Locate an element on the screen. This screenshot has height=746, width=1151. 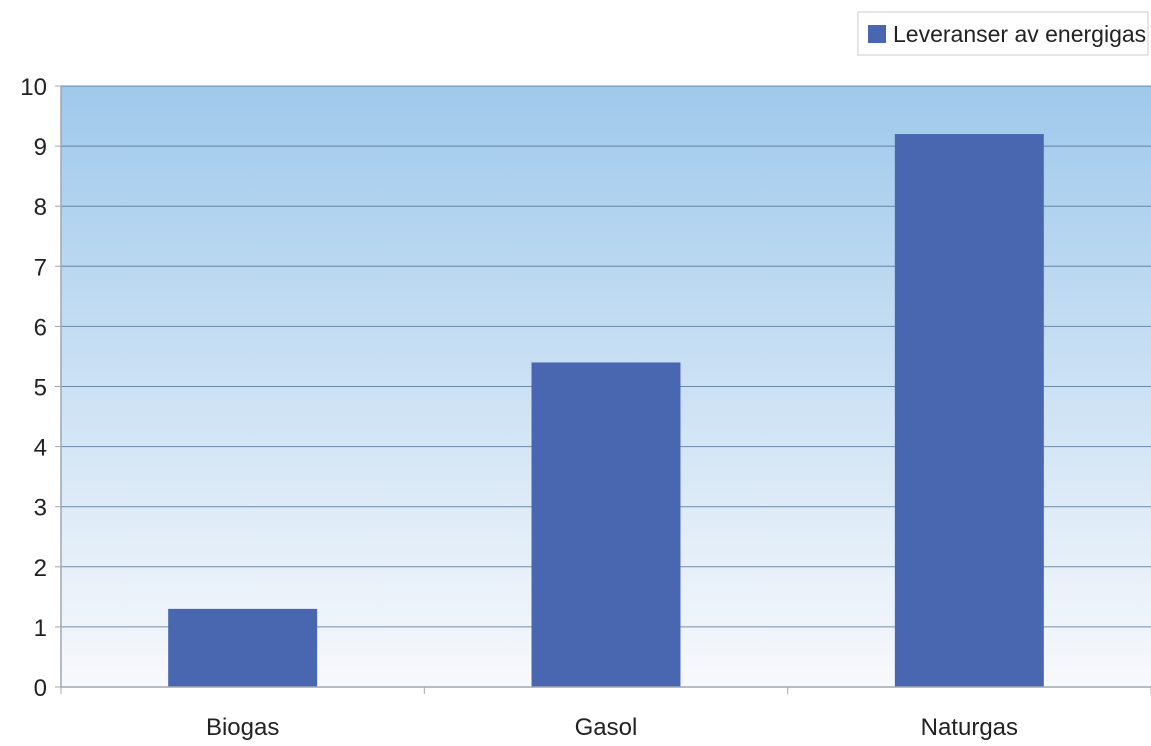
legend-box is located at coordinates (1003, 33).